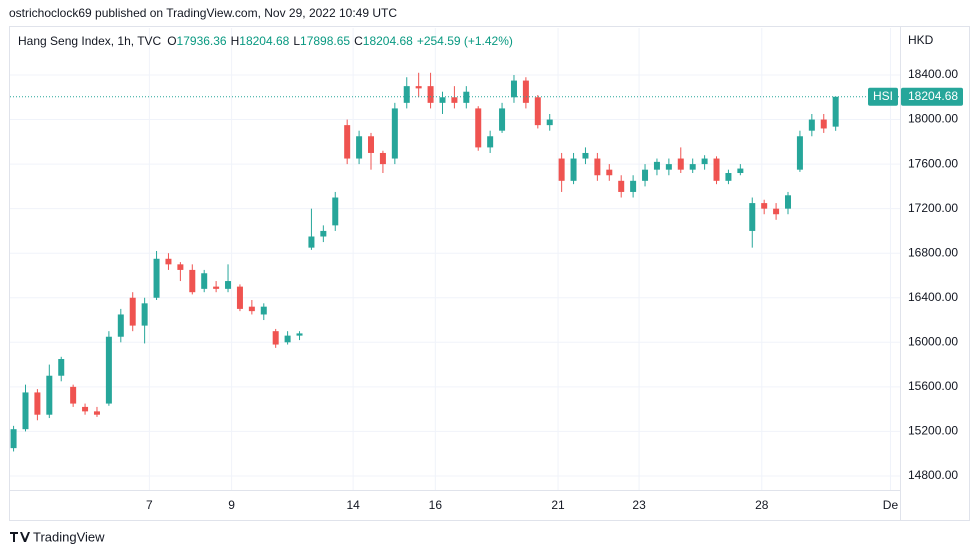  What do you see at coordinates (933, 297) in the screenshot?
I see `y-tick-label: 16400.00` at bounding box center [933, 297].